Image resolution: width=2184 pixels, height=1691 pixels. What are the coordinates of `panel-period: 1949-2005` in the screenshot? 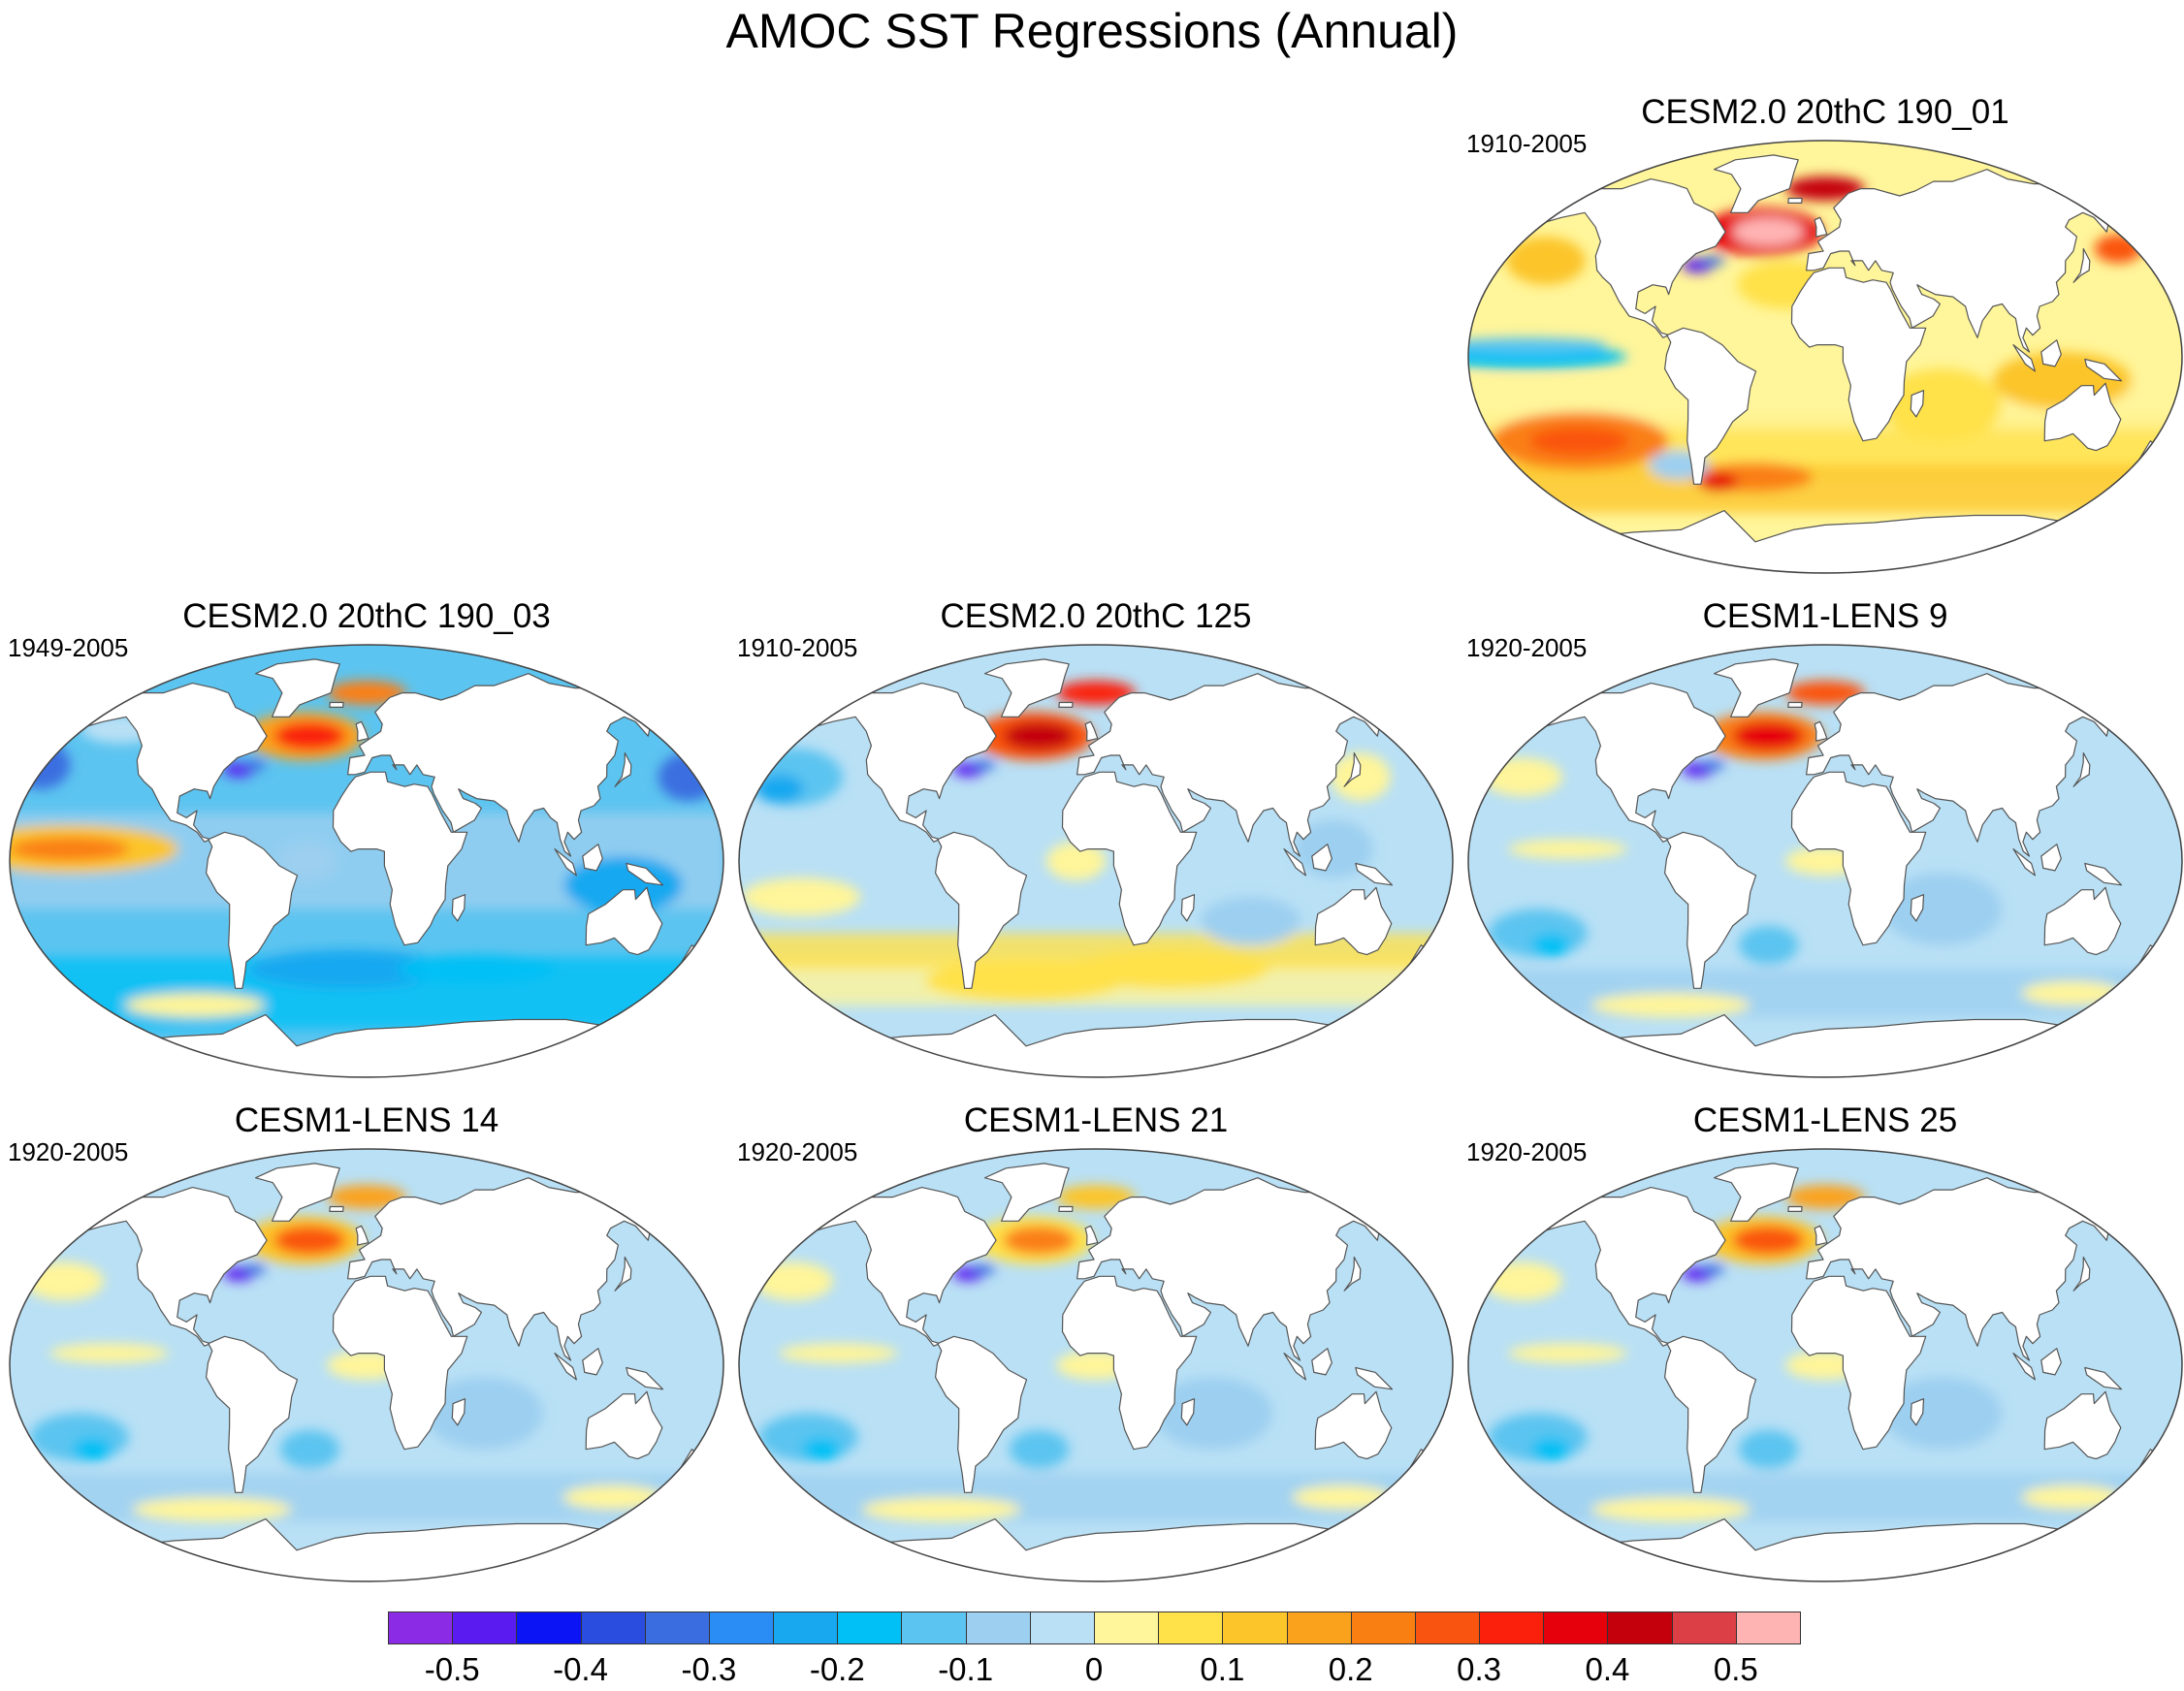 It's located at (68, 648).